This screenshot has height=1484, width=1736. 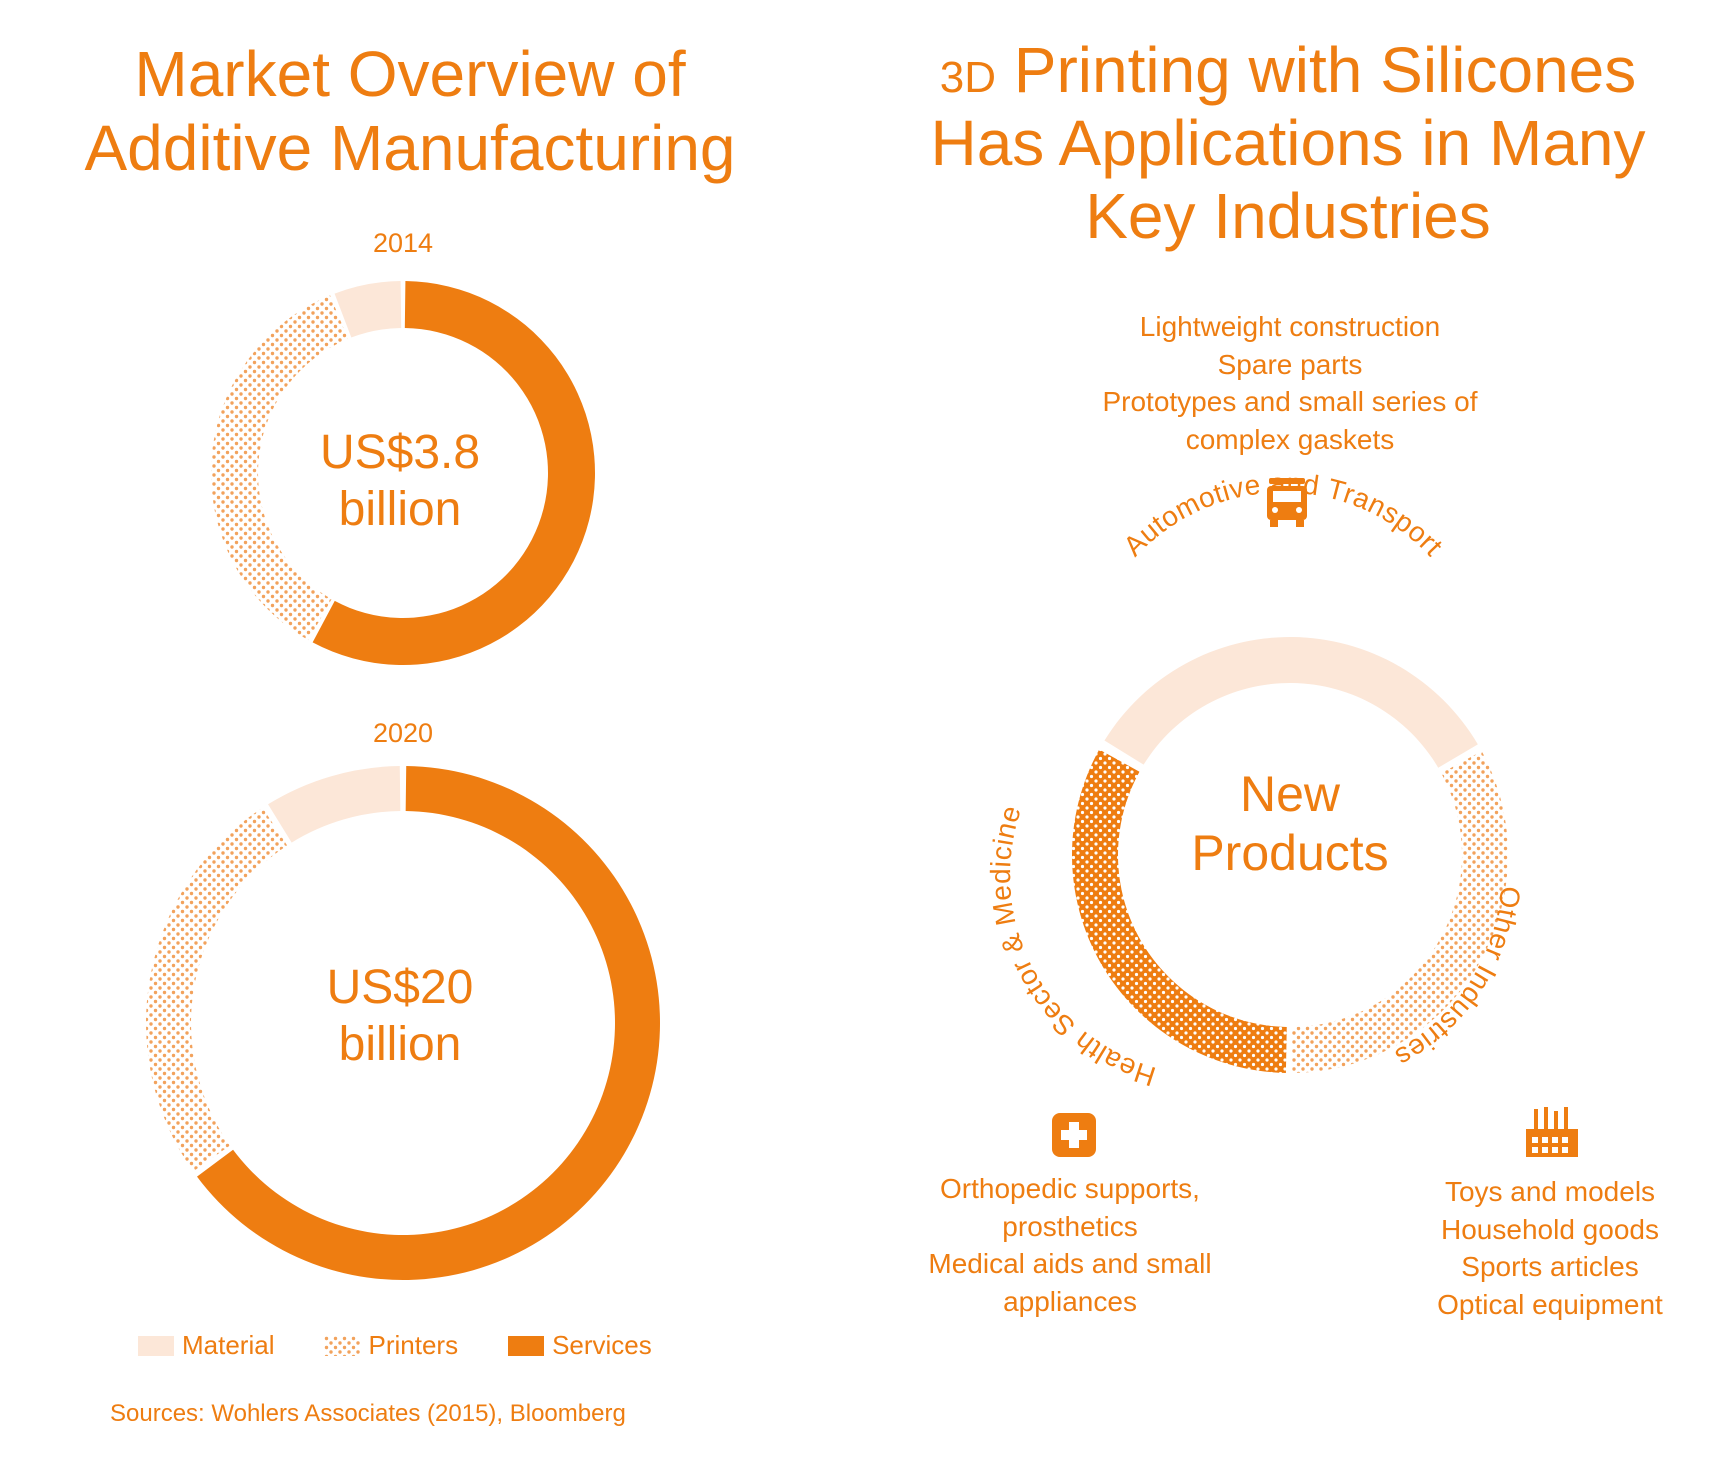 What do you see at coordinates (1290, 364) in the screenshot?
I see `automotive-item: Spare parts` at bounding box center [1290, 364].